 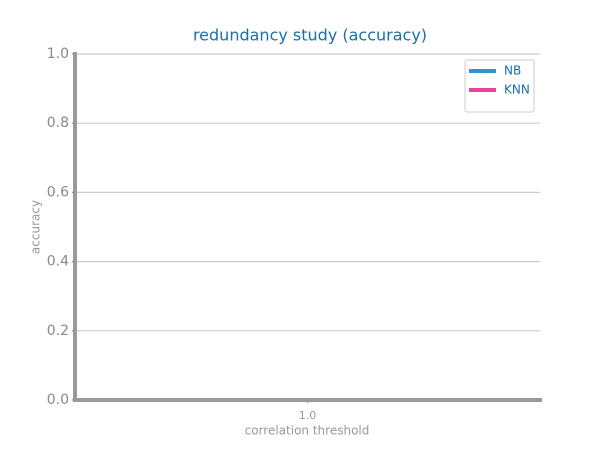 What do you see at coordinates (310, 35) in the screenshot?
I see `chart-title: redundancy study (accuracy)` at bounding box center [310, 35].